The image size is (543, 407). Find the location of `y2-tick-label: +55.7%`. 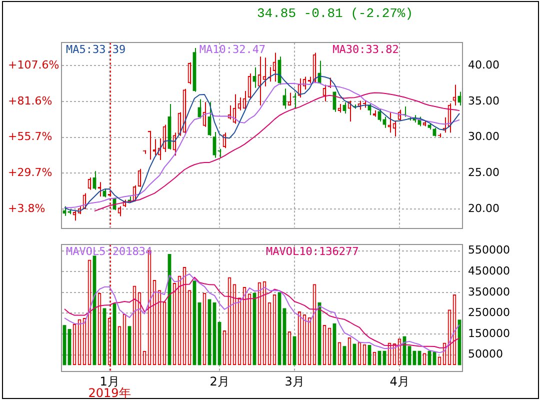

y2-tick-label: +55.7% is located at coordinates (30, 137).